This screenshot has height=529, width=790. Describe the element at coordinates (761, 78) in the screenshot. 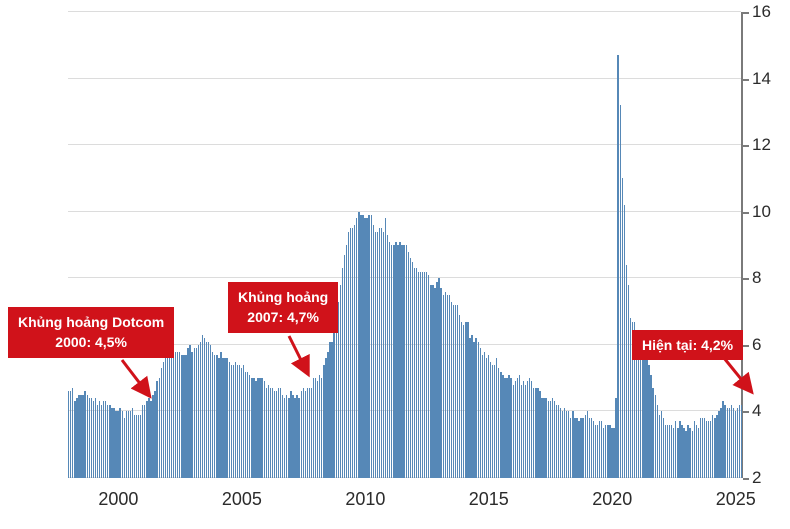

I see `y-tick-label: 14` at that location.